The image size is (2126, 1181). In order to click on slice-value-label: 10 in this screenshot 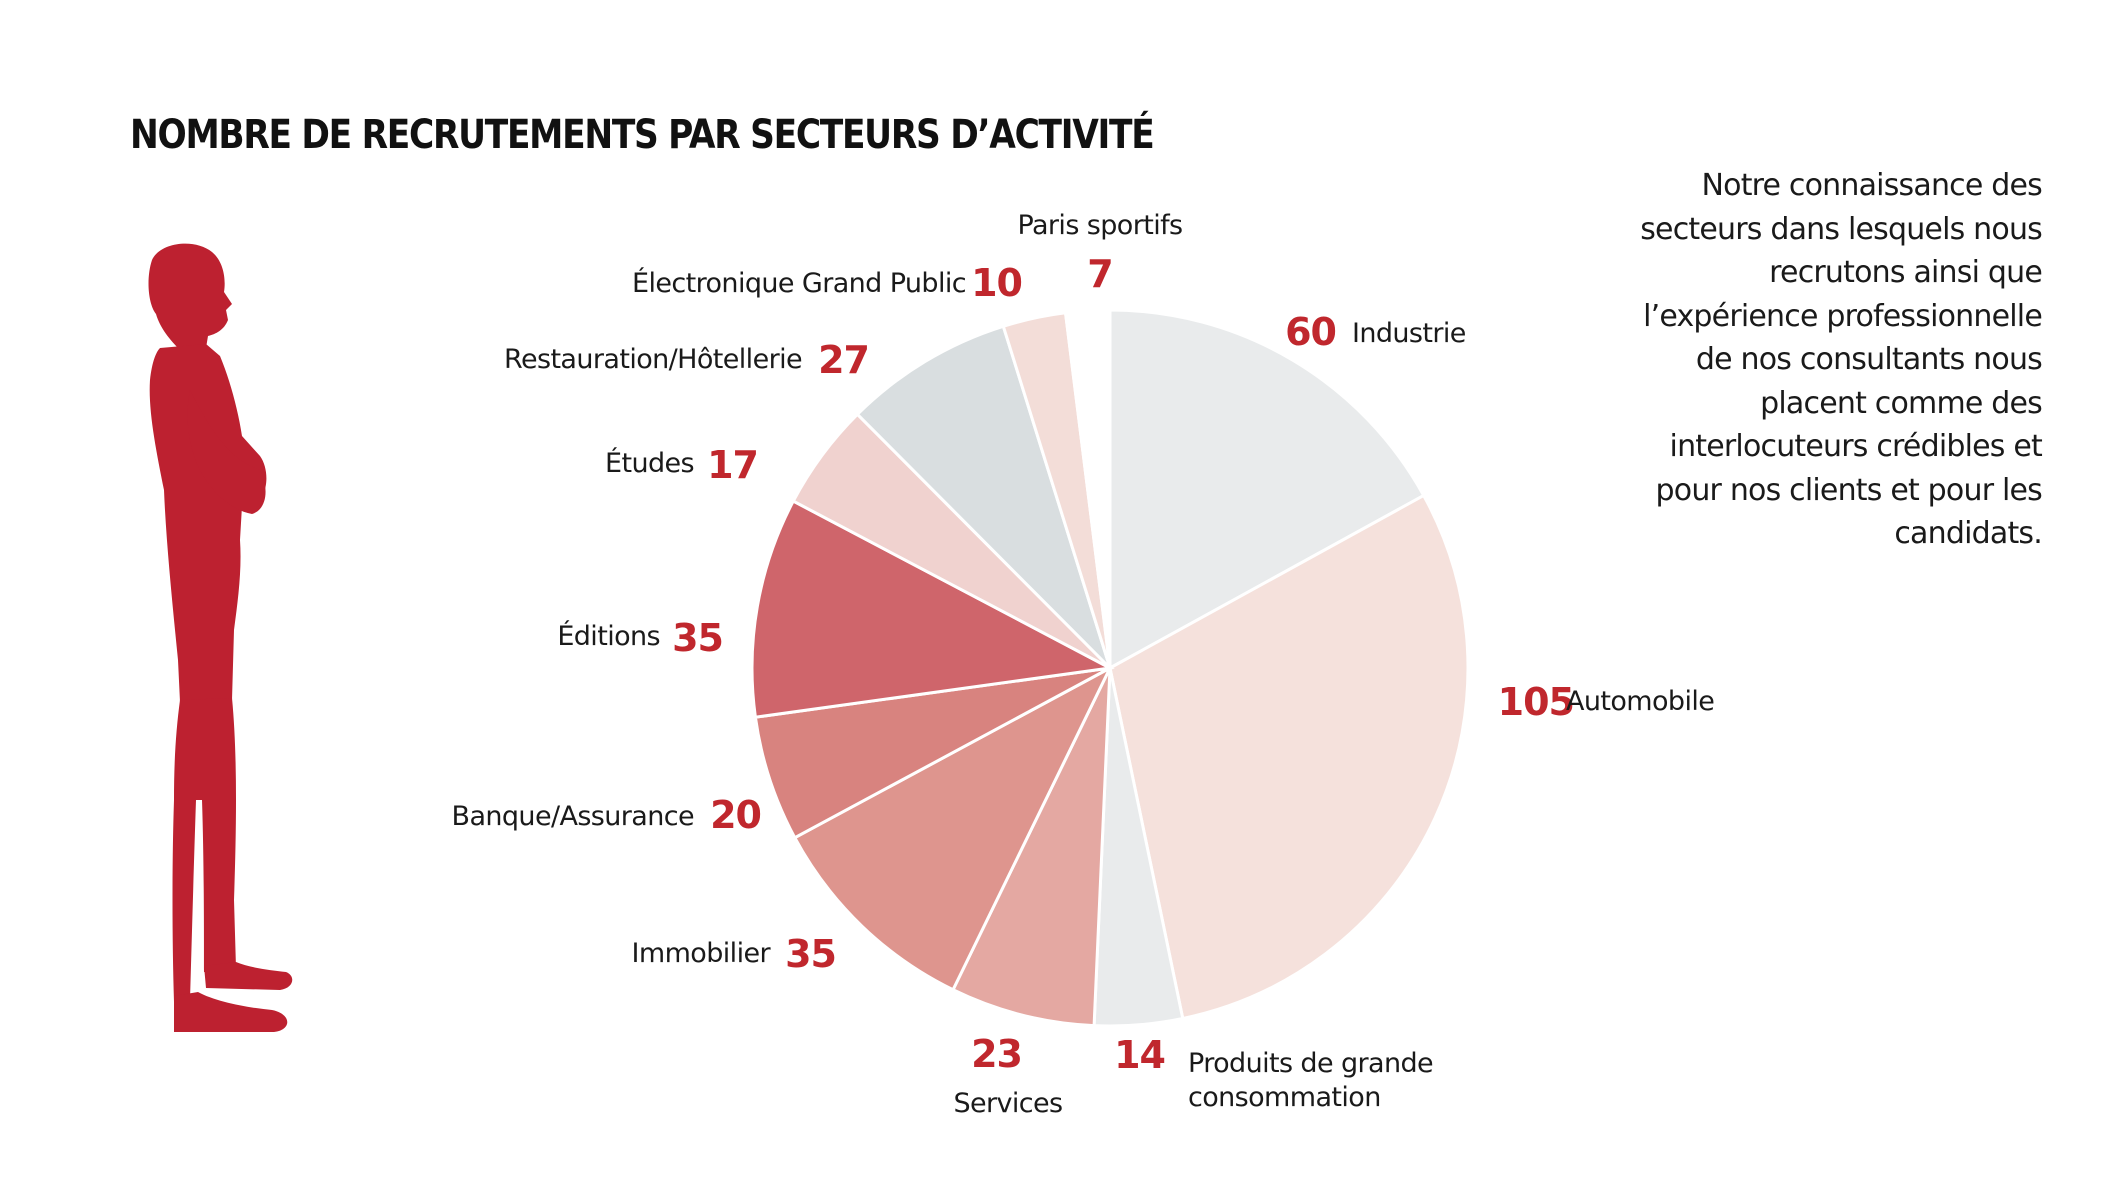, I will do `click(996, 283)`.